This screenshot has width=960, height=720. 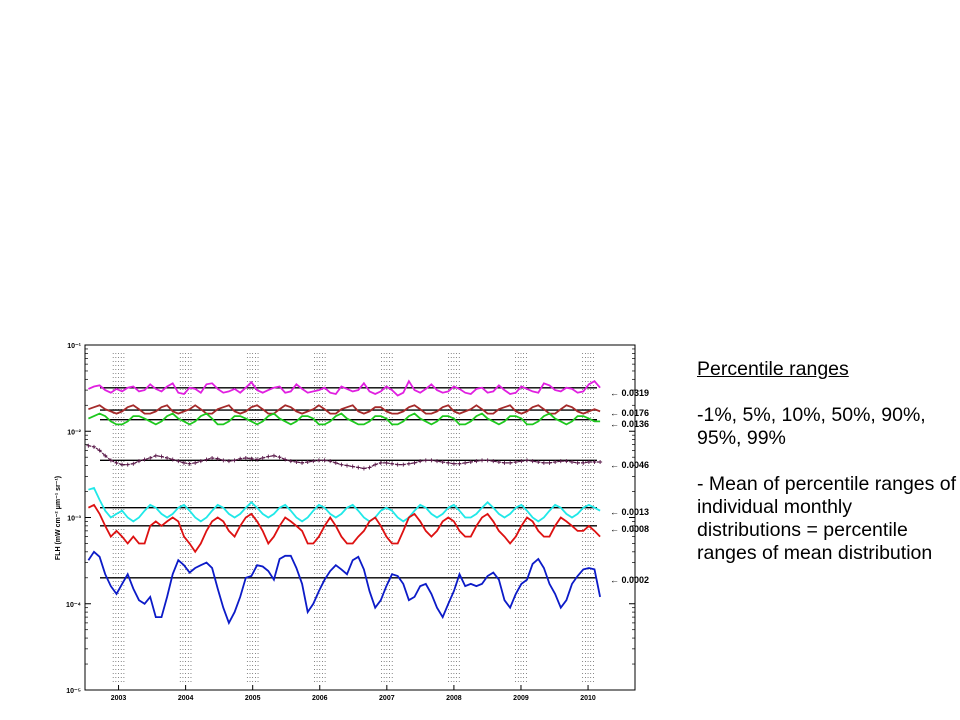 What do you see at coordinates (119, 698) in the screenshot?
I see `x-tick-label-0: 2003` at bounding box center [119, 698].